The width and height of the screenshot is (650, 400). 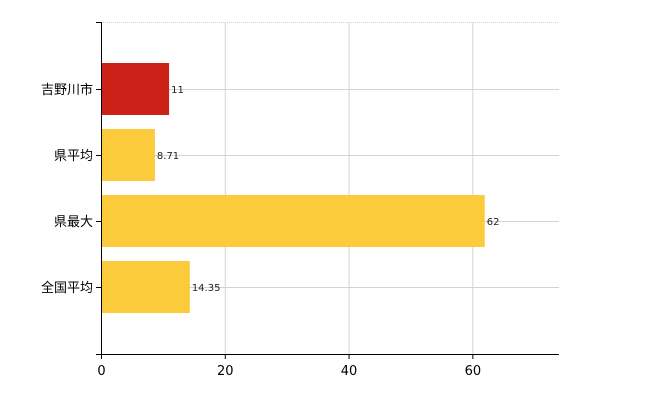 I want to click on x-tick-label: 20, so click(x=225, y=371).